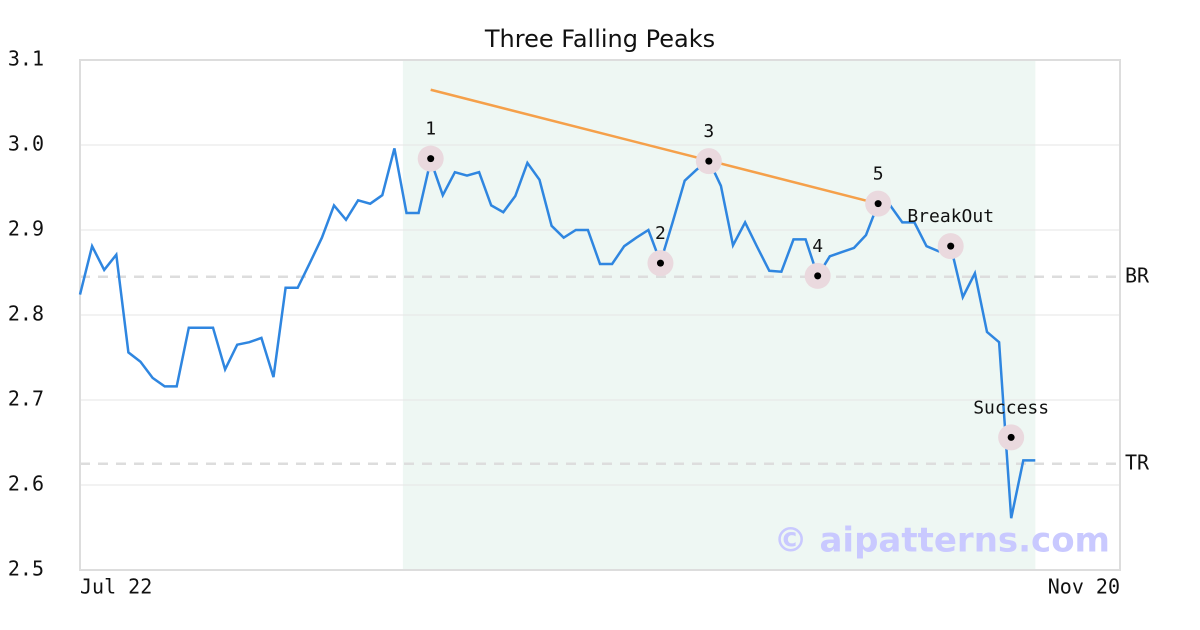 This screenshot has height=630, width=1200. What do you see at coordinates (878, 174) in the screenshot?
I see `marker-label: 5` at bounding box center [878, 174].